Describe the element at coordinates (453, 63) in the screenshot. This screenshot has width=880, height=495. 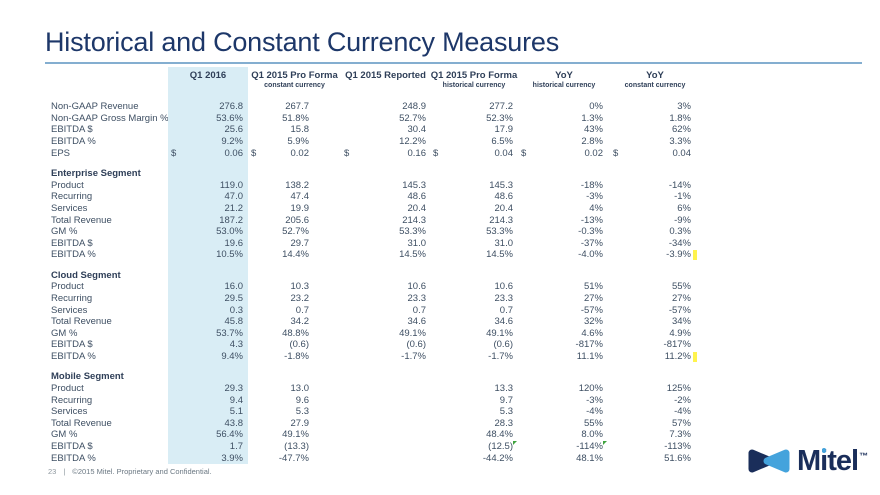
I see `title-underline` at that location.